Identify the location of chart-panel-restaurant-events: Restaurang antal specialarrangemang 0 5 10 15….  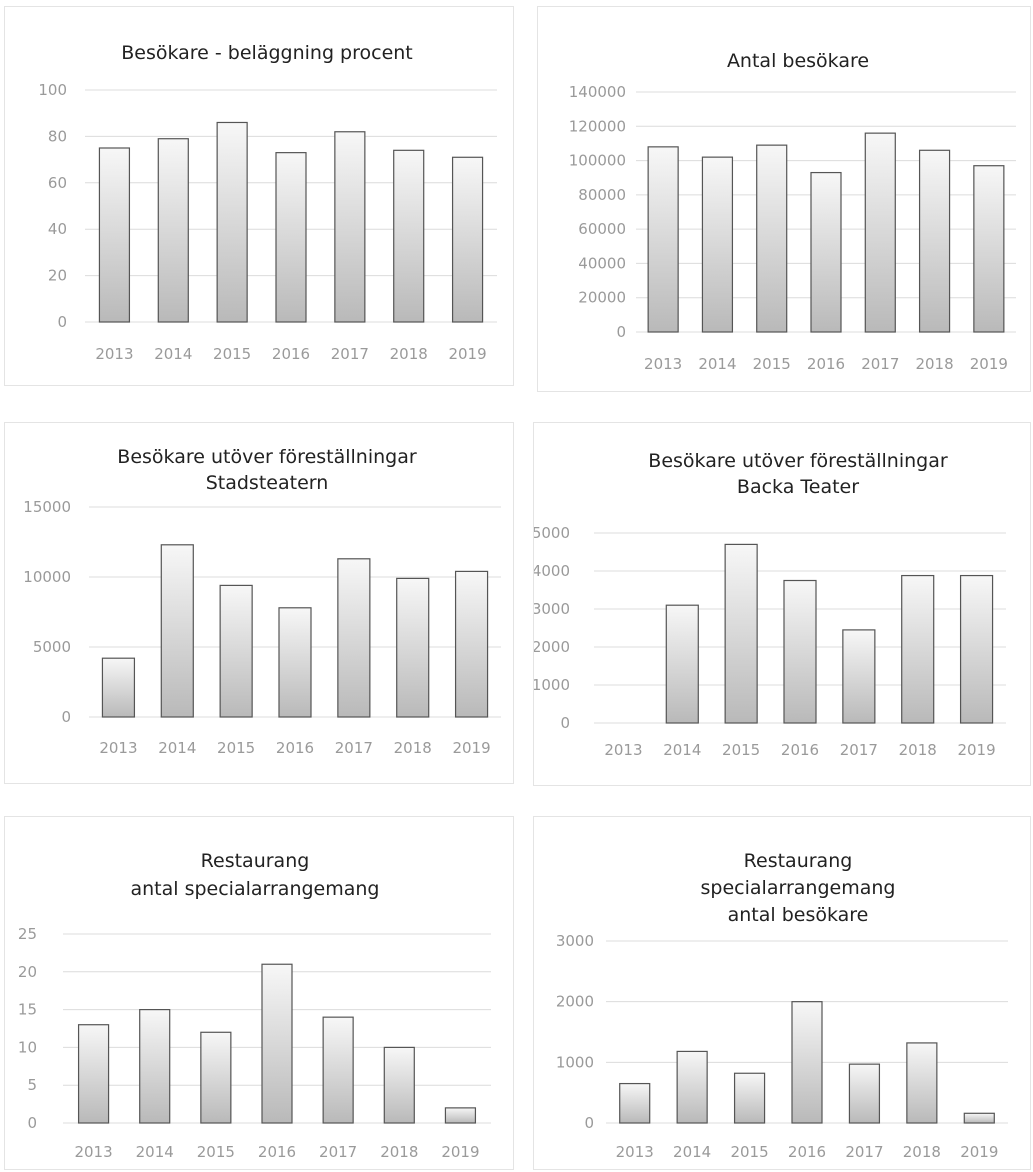
(259, 993).